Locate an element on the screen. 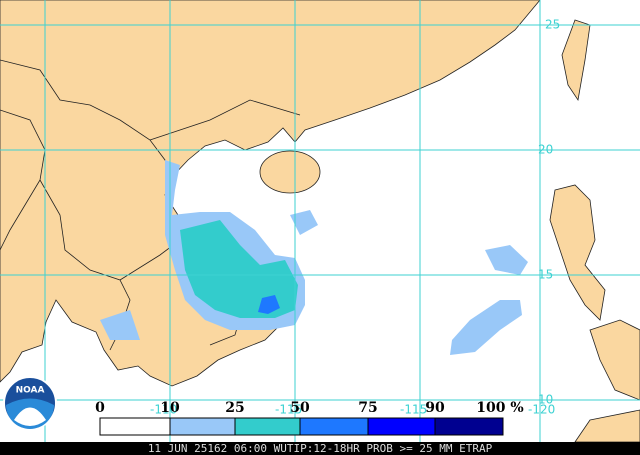 Image resolution: width=640 pixels, height=455 pixels. lat-label: 15 is located at coordinates (545, 275).